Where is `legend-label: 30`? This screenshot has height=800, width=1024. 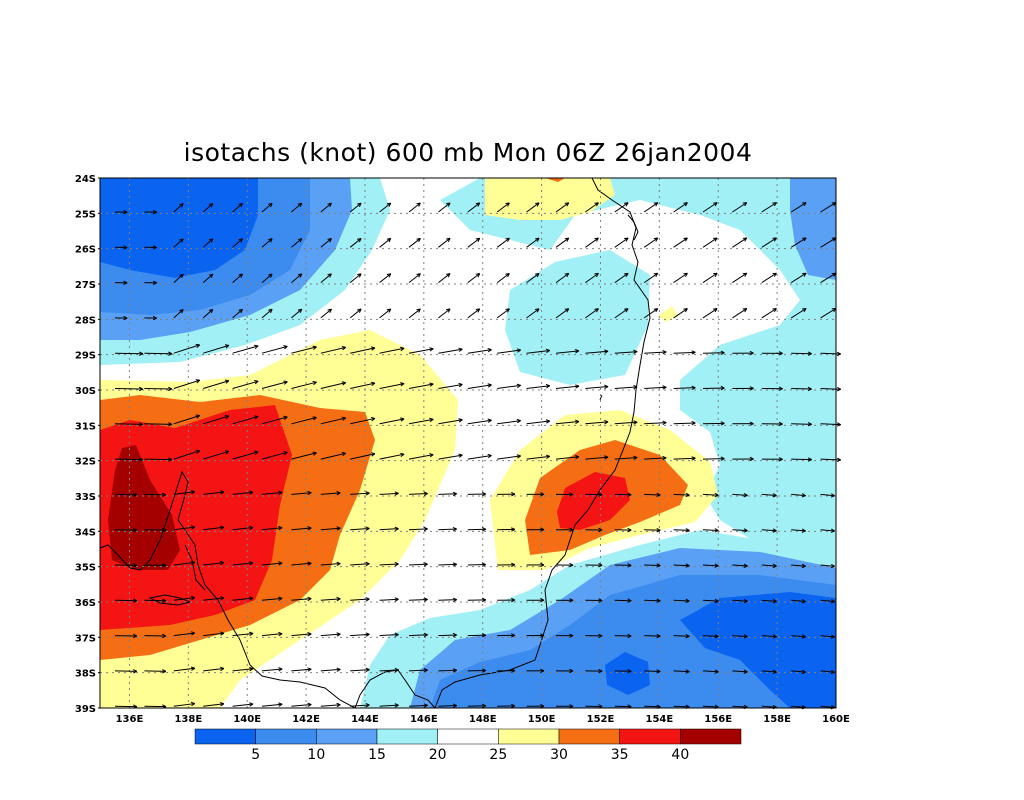 legend-label: 30 is located at coordinates (559, 755).